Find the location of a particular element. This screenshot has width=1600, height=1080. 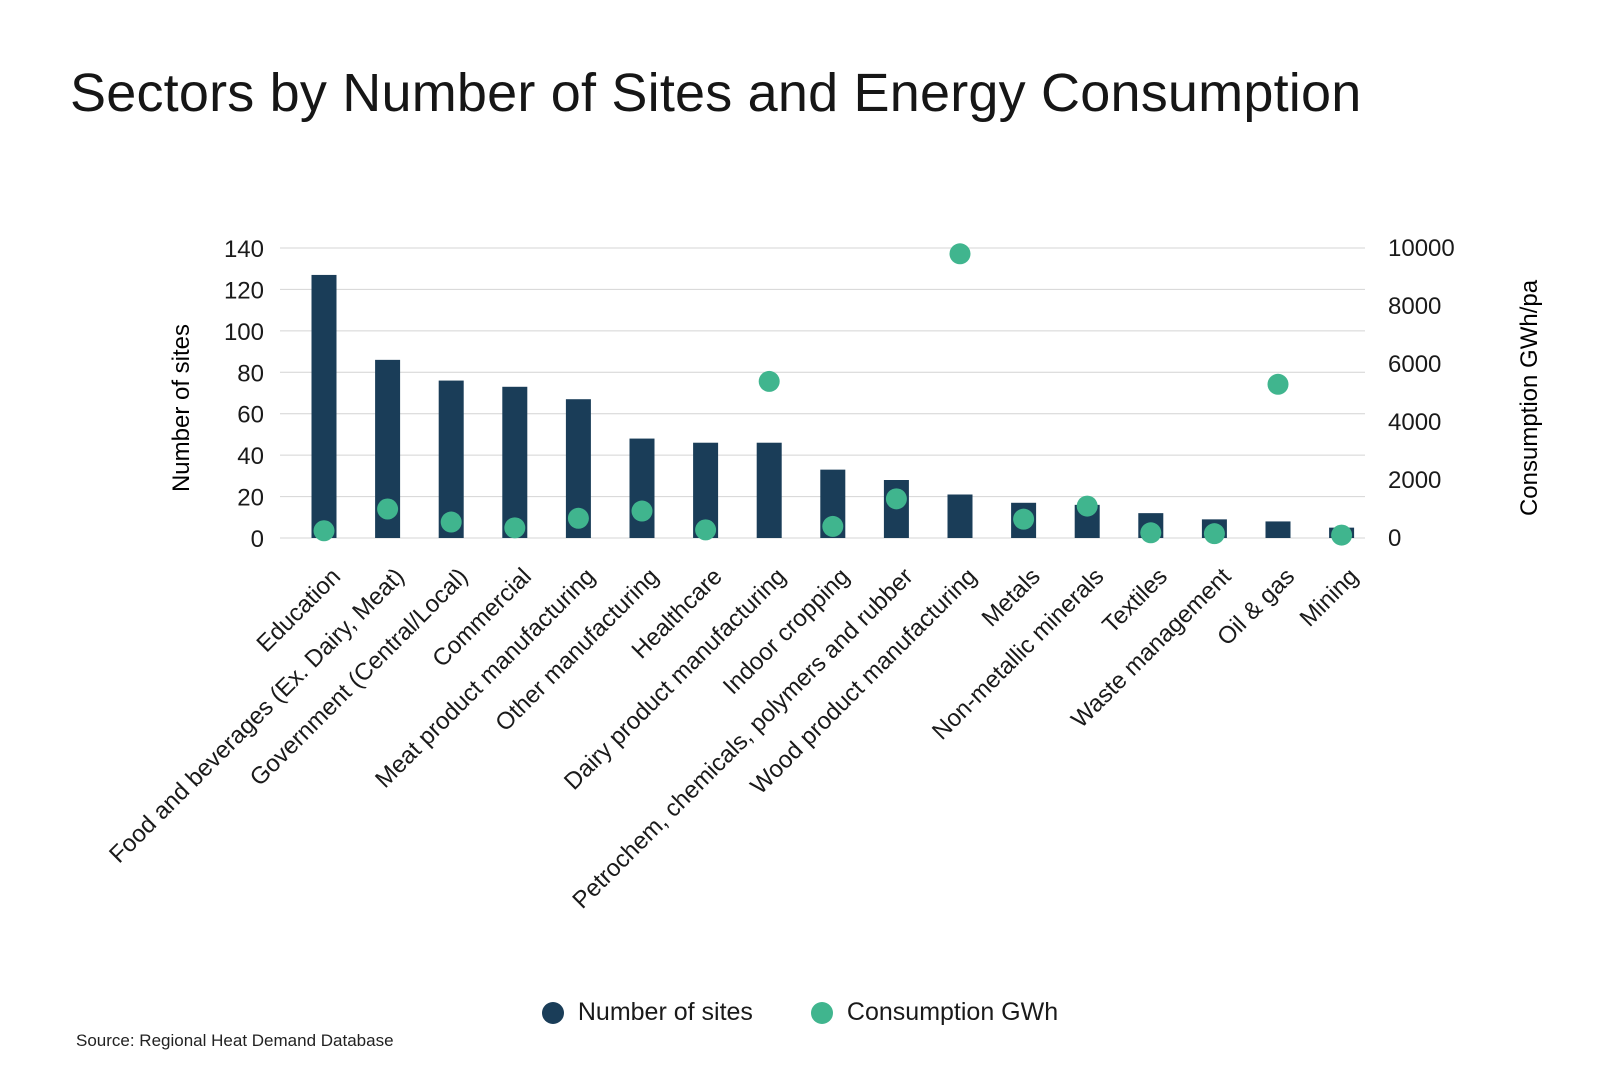

legend-label-sites: Number of sites is located at coordinates (665, 1012).